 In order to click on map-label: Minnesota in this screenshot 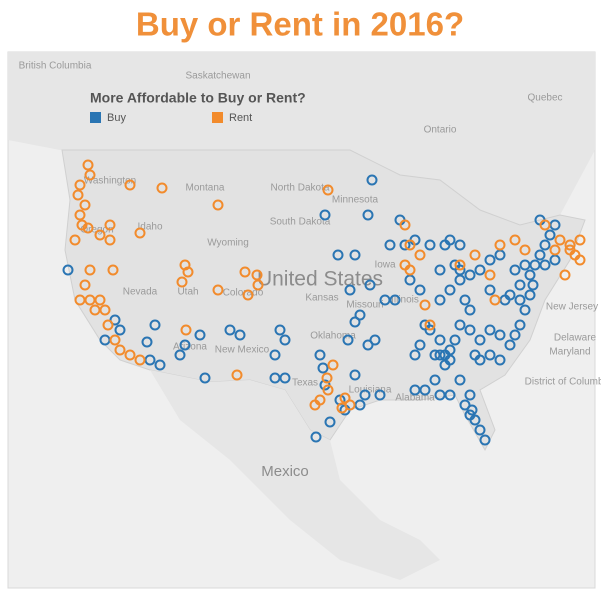, I will do `click(355, 200)`.